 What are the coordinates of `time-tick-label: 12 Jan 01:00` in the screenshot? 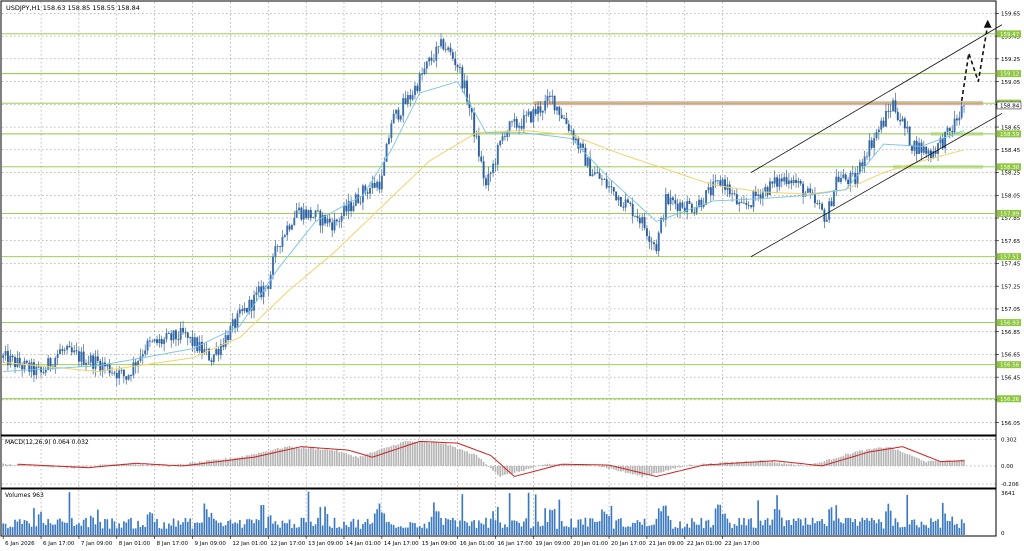 It's located at (249, 544).